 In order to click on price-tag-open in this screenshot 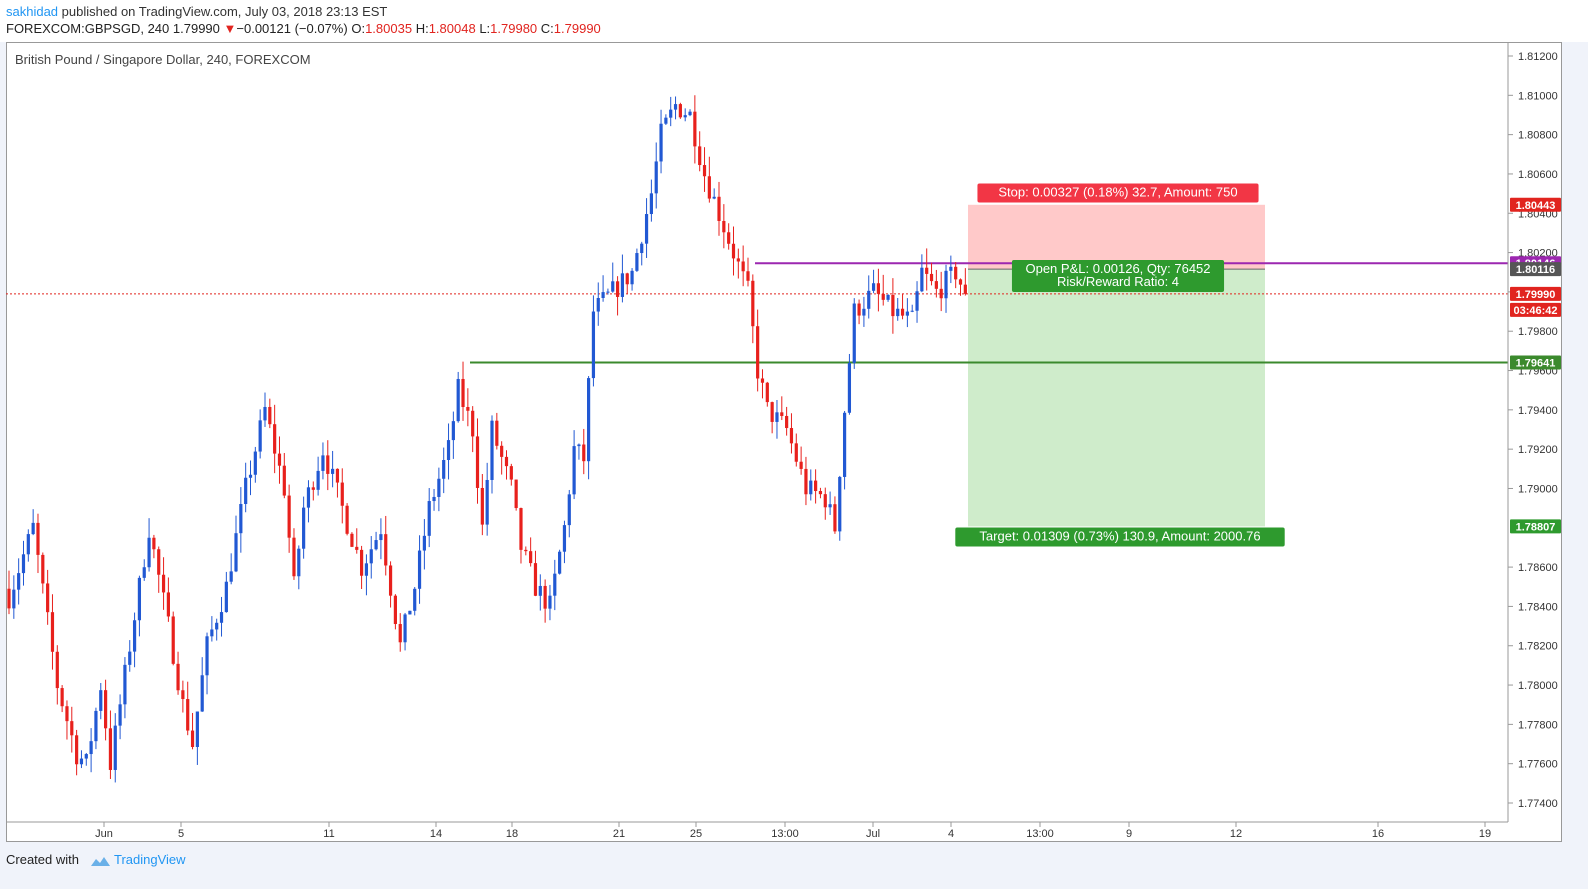, I will do `click(1535, 269)`.